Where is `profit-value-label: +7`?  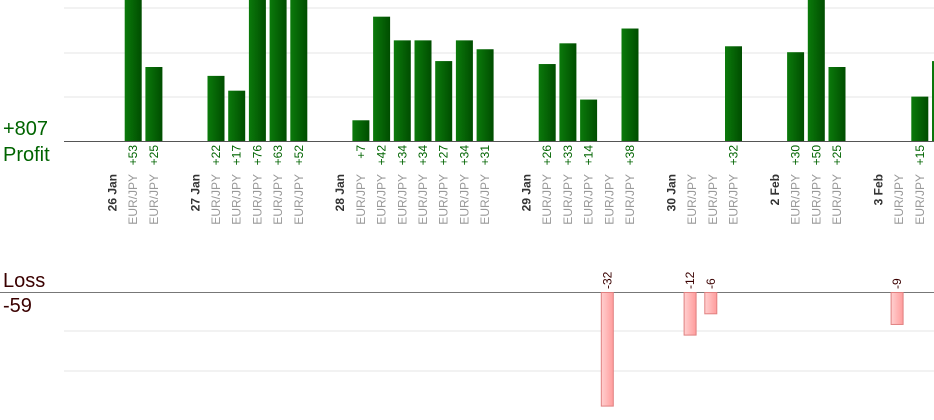 profit-value-label: +7 is located at coordinates (361, 152).